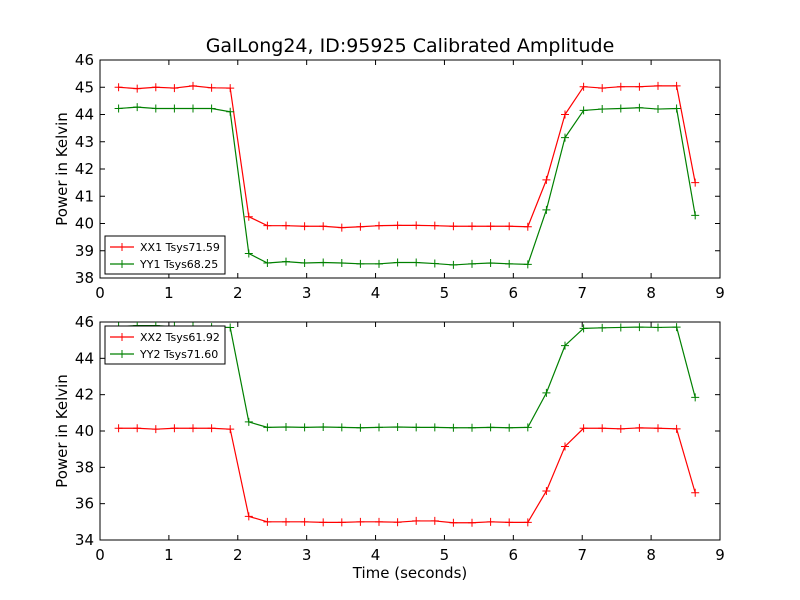 The height and width of the screenshot is (600, 800). Describe the element at coordinates (84, 540) in the screenshot. I see `y-tick-label: 34` at that location.